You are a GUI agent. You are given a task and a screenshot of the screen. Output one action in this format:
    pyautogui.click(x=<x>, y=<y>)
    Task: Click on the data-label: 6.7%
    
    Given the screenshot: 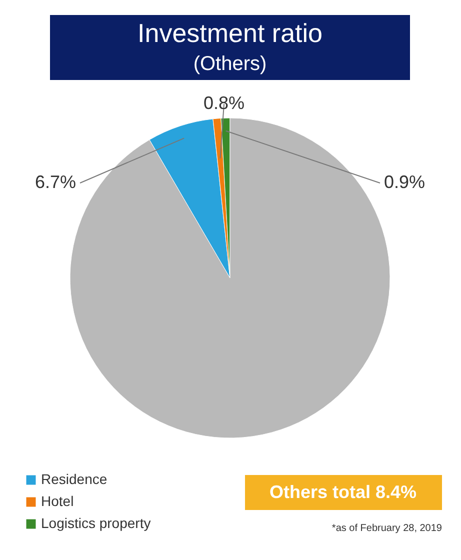 What is the action you would take?
    pyautogui.click(x=55, y=182)
    